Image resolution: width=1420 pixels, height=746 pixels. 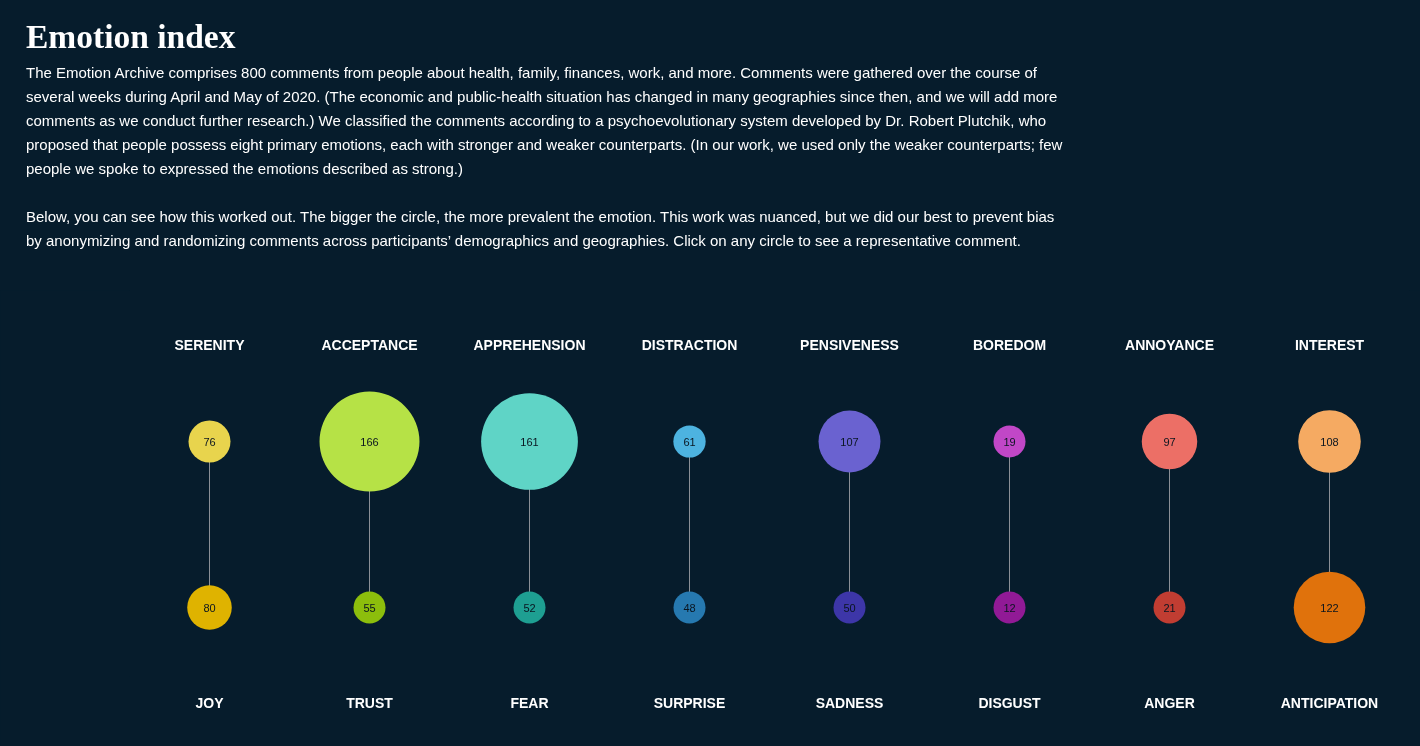 I want to click on data-label: 161, so click(x=529, y=441).